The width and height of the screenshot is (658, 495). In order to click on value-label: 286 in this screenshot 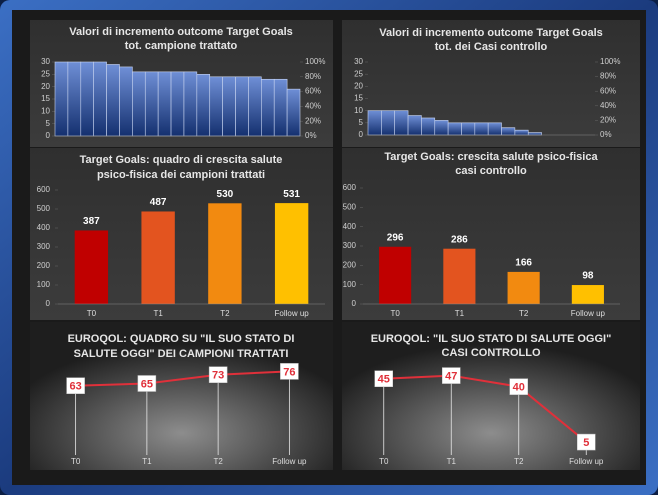, I will do `click(459, 239)`.